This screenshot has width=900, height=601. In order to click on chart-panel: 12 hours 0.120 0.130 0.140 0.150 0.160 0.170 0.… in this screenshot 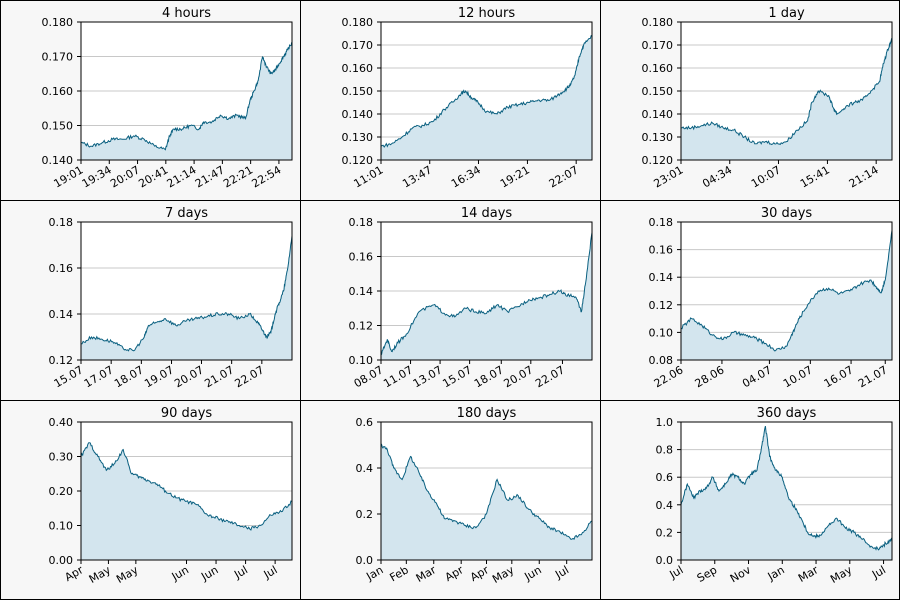, I will do `click(450, 100)`.